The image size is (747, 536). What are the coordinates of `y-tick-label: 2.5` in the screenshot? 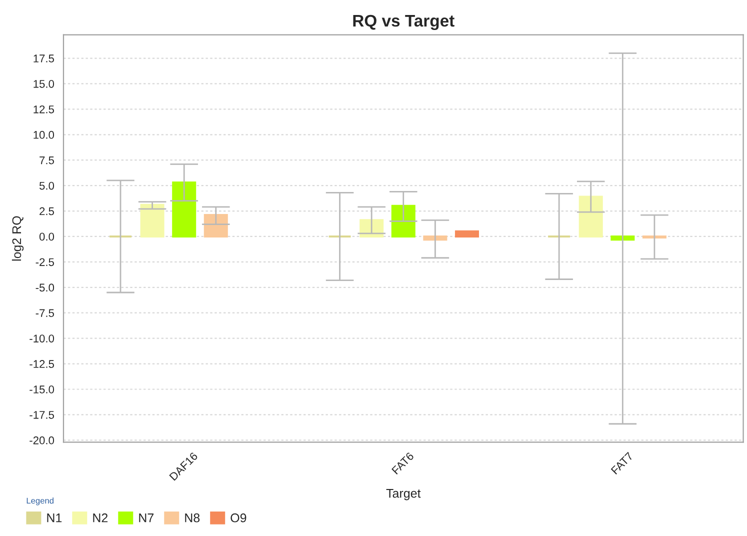 It's located at (47, 211).